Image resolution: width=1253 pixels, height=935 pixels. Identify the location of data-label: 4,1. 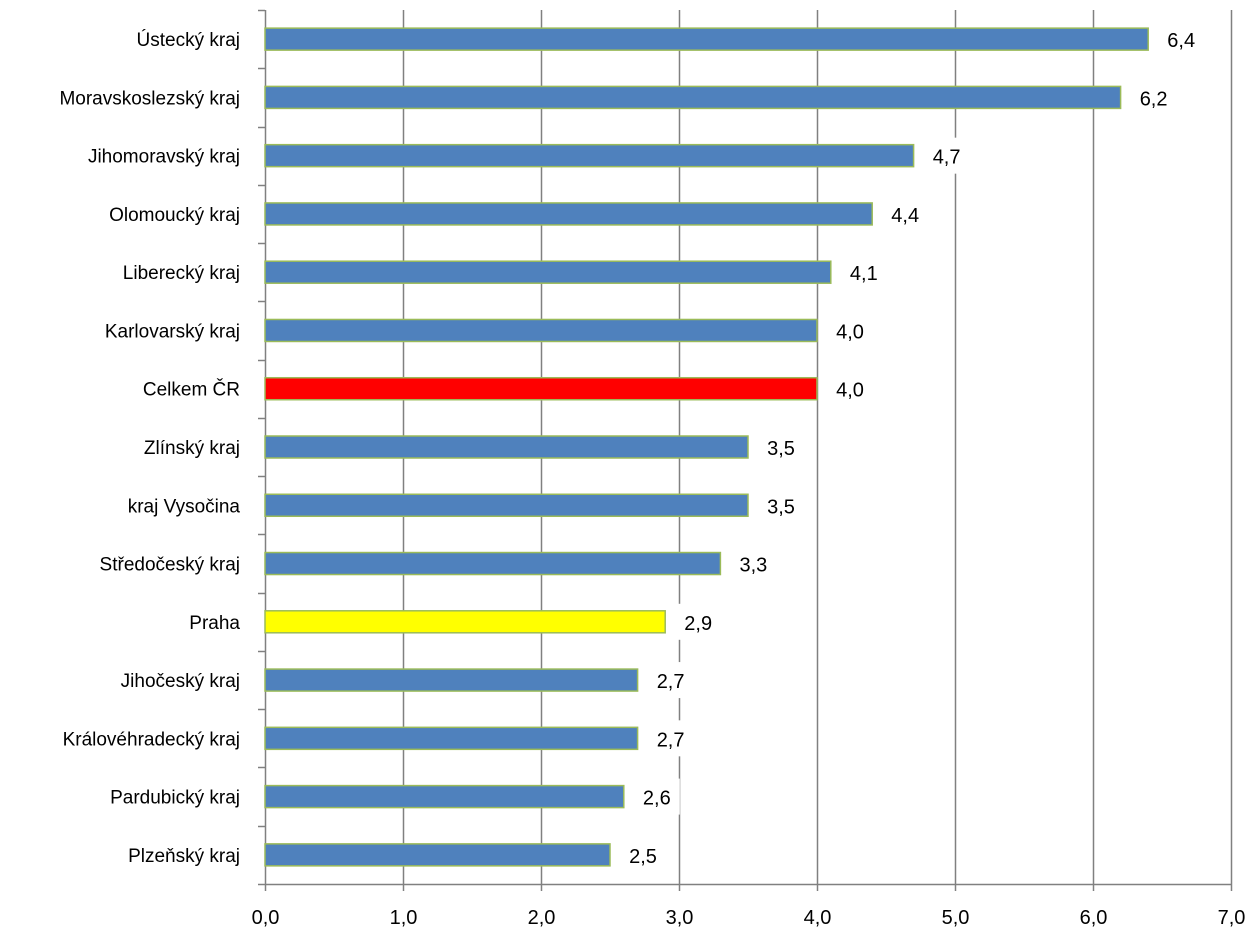
(864, 274).